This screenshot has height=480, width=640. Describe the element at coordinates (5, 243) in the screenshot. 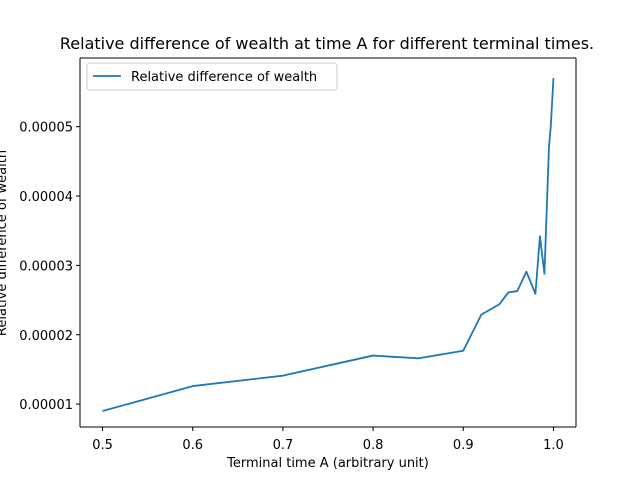

I see `y-axis-label: Relative difference of wealth` at that location.